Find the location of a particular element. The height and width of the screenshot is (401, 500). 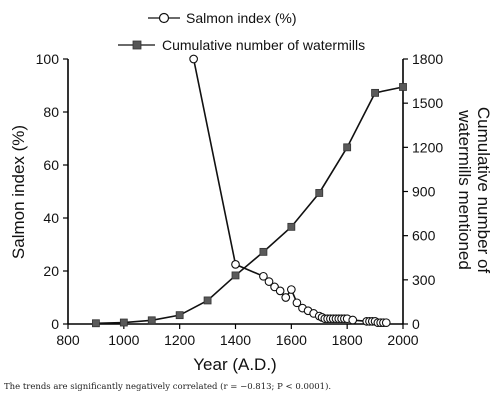

legend-salmon-label: Salmon index (%) is located at coordinates (241, 18).